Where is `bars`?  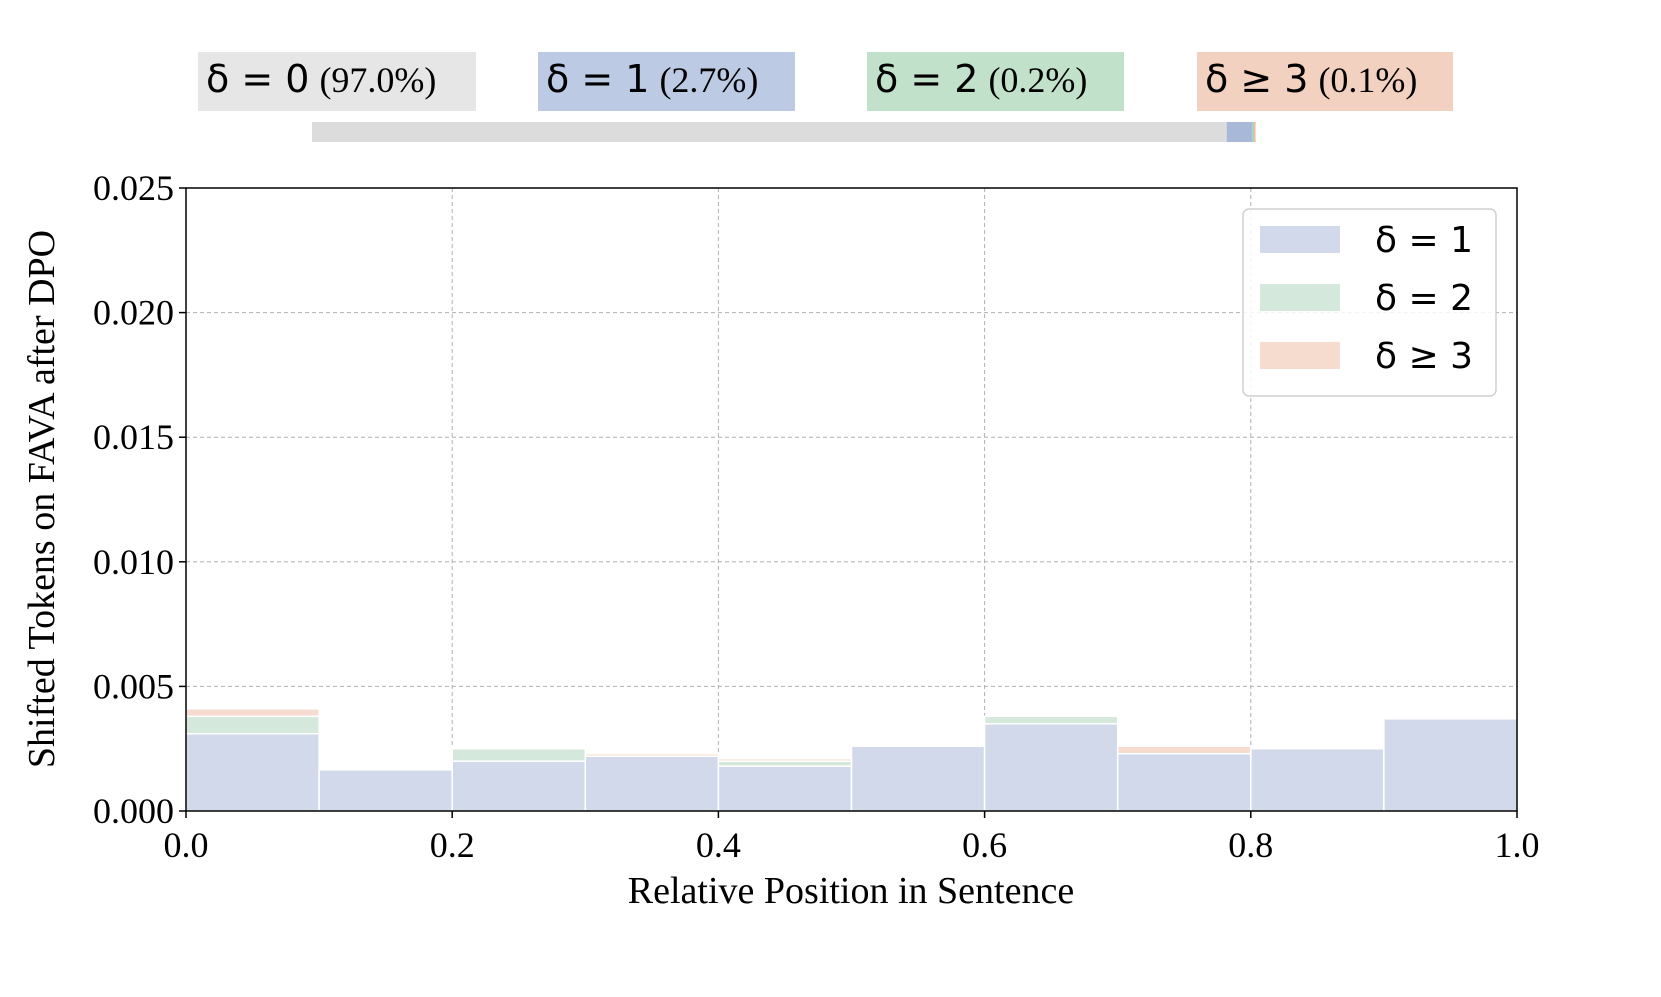
bars is located at coordinates (851, 760).